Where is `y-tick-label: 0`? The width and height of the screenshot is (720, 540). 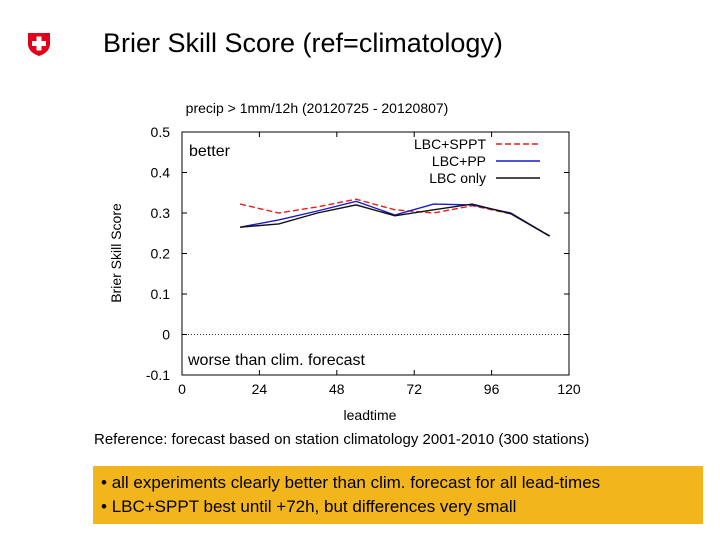
y-tick-label: 0 is located at coordinates (166, 335).